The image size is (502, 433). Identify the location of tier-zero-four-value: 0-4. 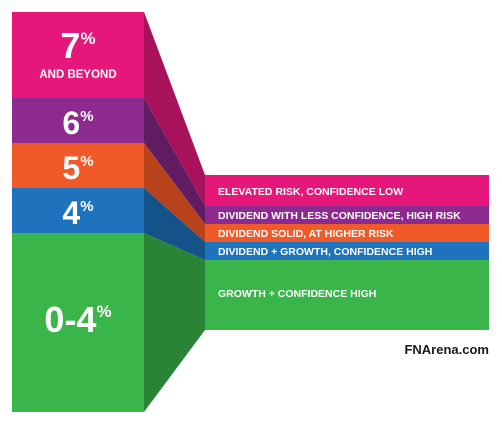
(70, 319).